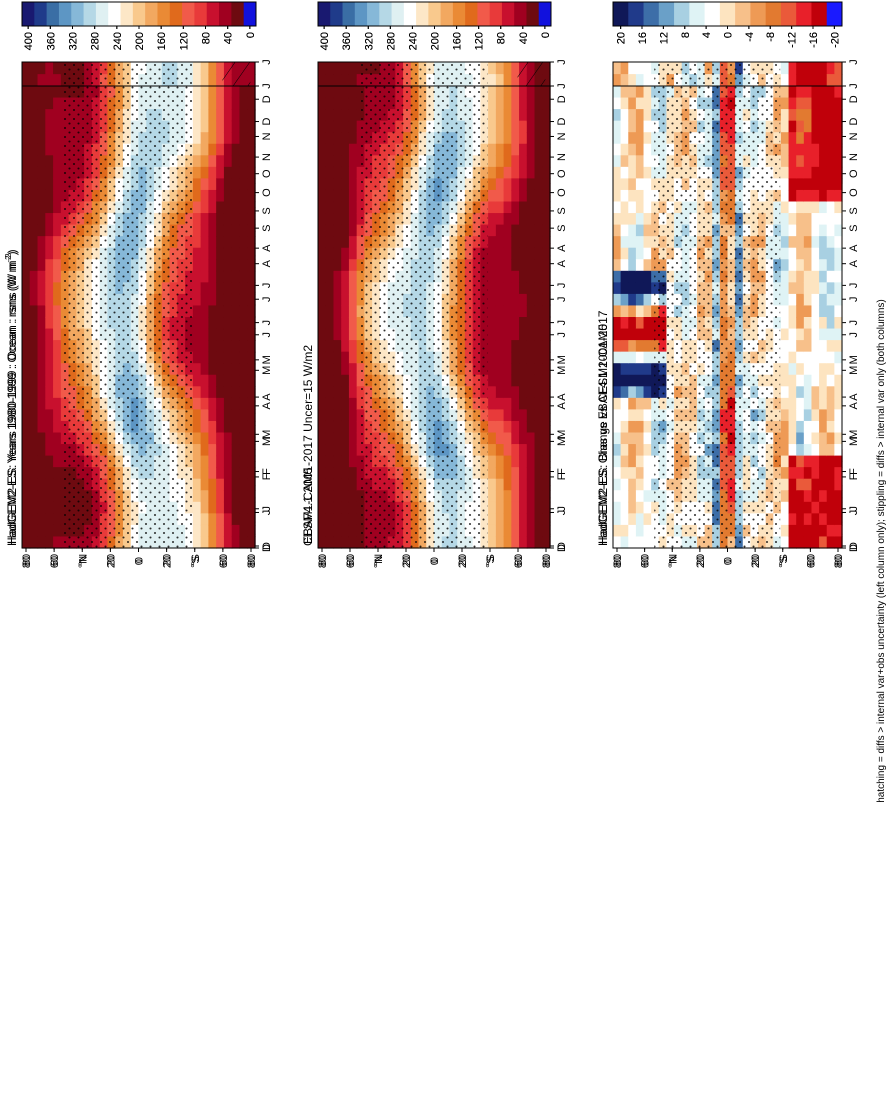 This screenshot has height=1102, width=895. What do you see at coordinates (29, 41) in the screenshot?
I see `colorbar-tick-label: 400` at bounding box center [29, 41].